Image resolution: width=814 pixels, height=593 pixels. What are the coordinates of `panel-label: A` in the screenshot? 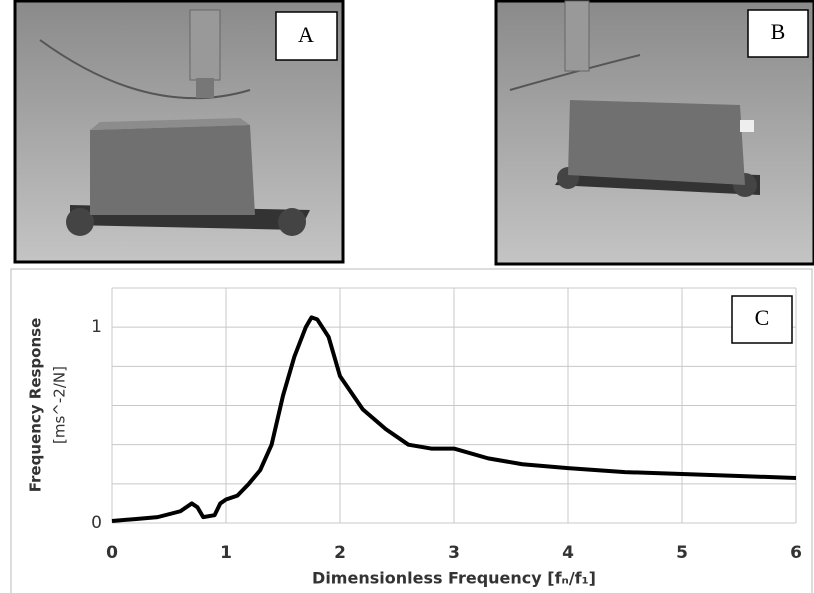 It's located at (306, 34).